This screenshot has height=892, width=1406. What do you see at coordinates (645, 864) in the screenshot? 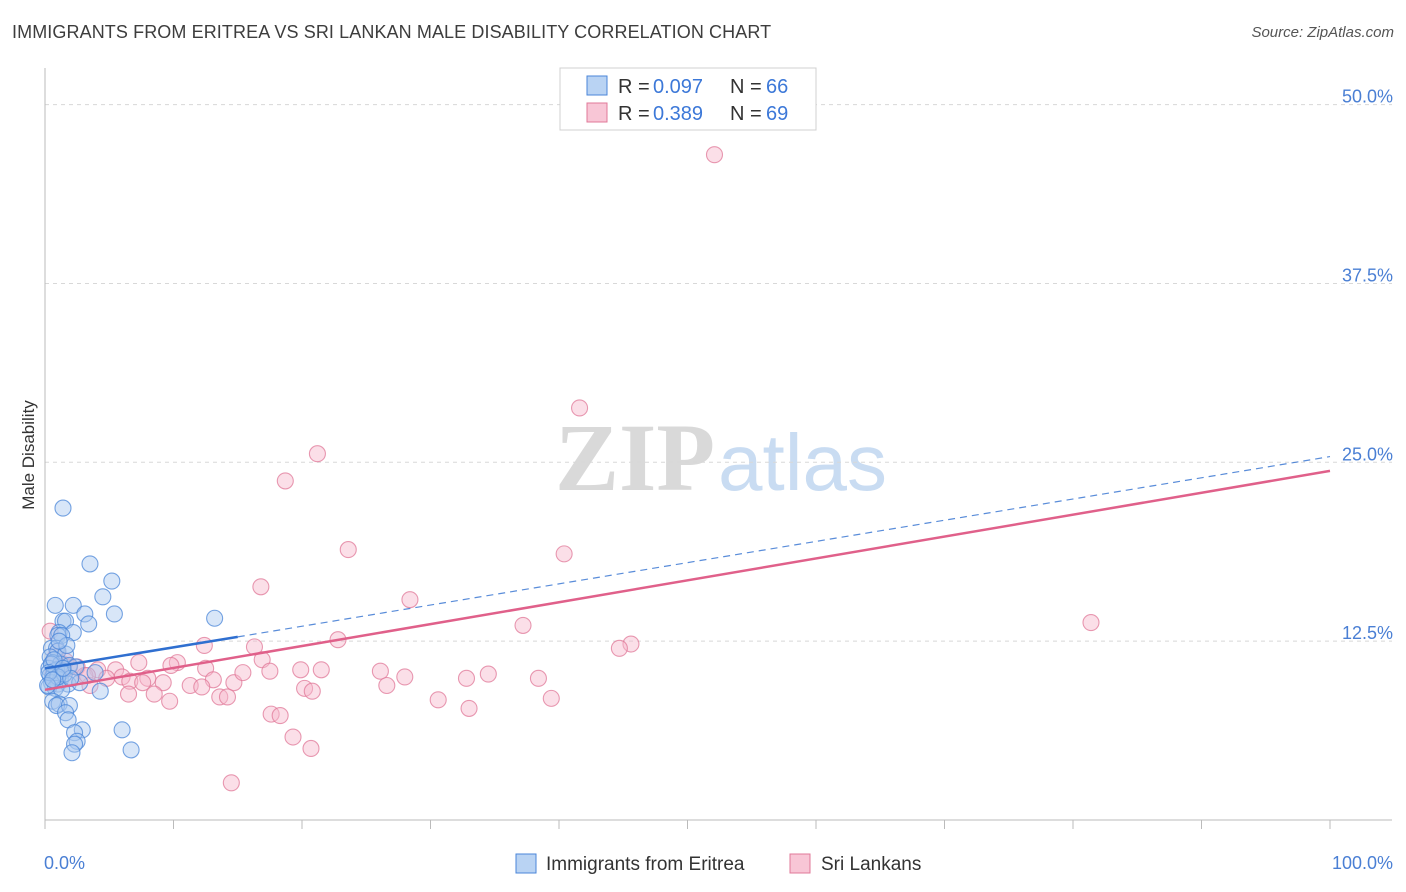
I see `bottom-legend-label-eritrea: Immigrants from Eritrea` at bounding box center [645, 864].